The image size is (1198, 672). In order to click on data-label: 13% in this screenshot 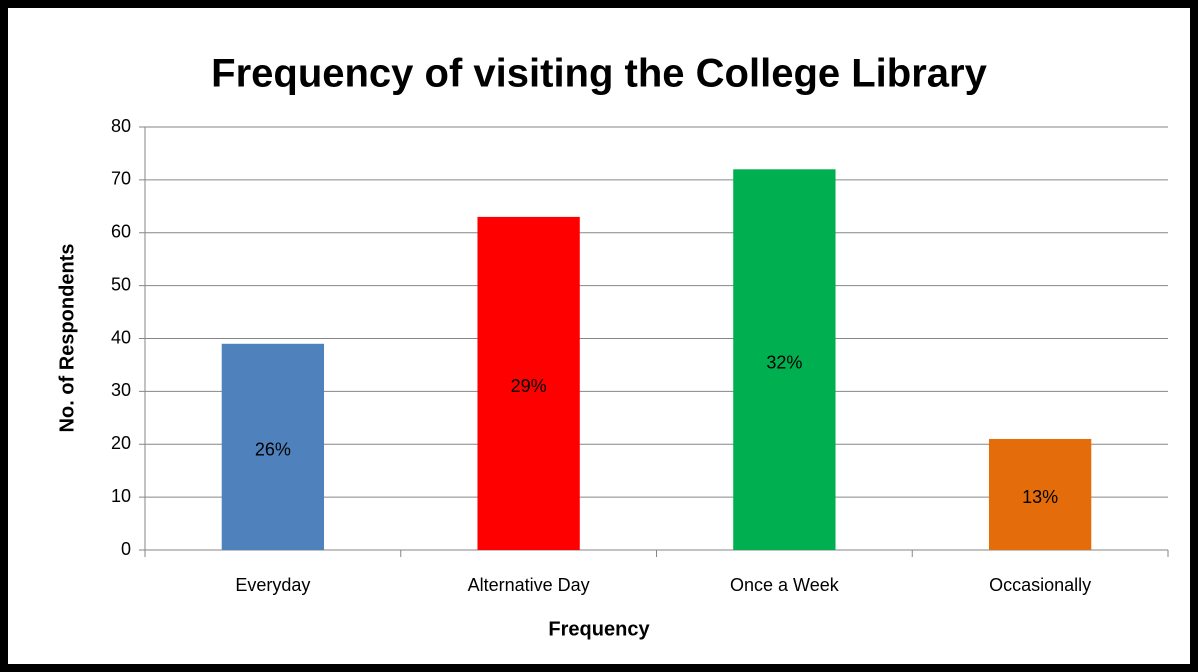, I will do `click(1040, 497)`.